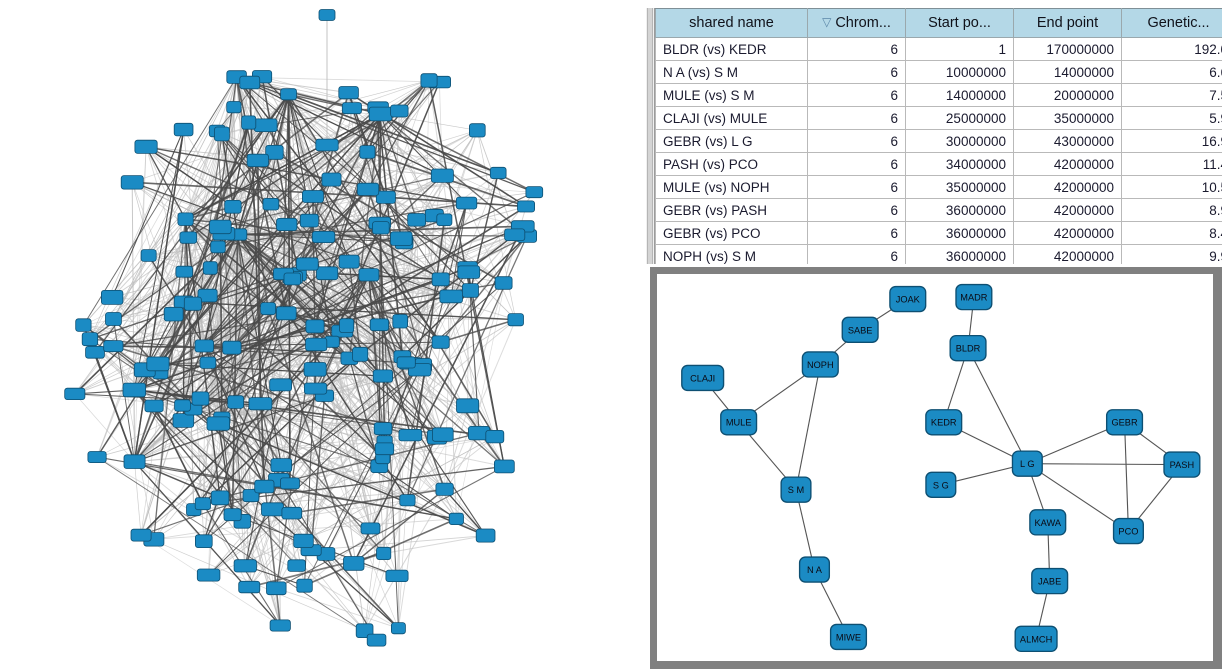 Image resolution: width=1222 pixels, height=669 pixels. What do you see at coordinates (959, 164) in the screenshot?
I see `cell-start_point: 34000000` at bounding box center [959, 164].